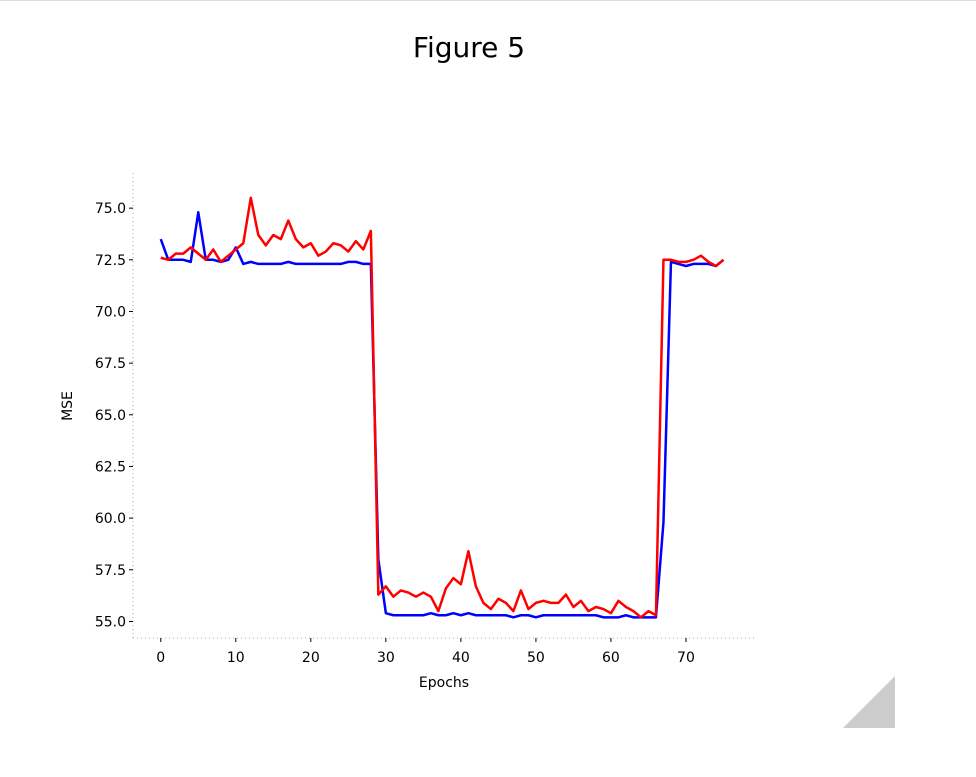  What do you see at coordinates (444, 683) in the screenshot?
I see `x-axis-label: Epochs` at bounding box center [444, 683].